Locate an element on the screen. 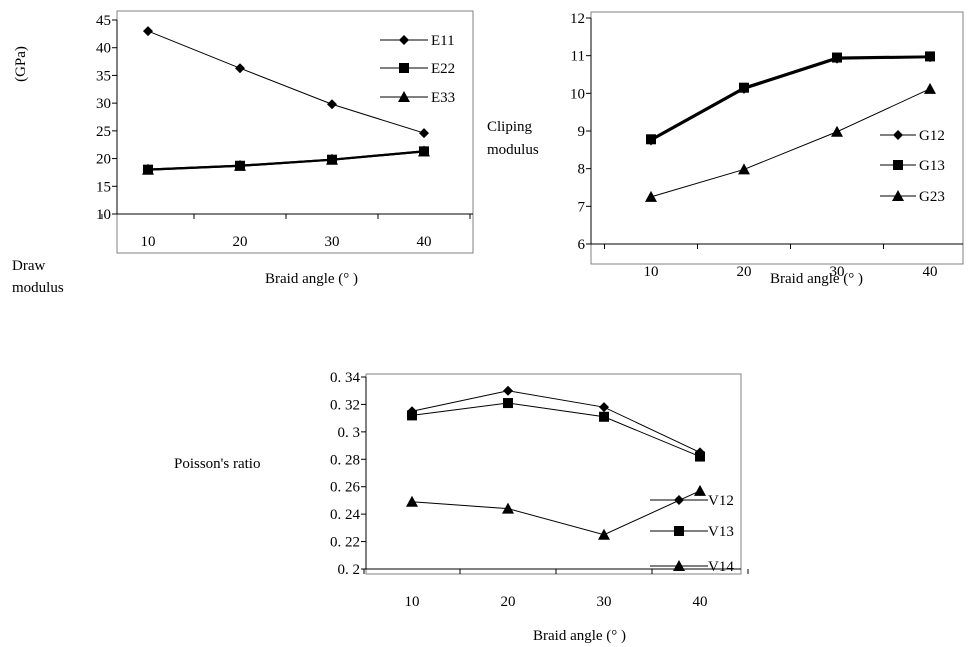 Image resolution: width=970 pixels, height=647 pixels. y-tick-label: 0. 34 is located at coordinates (345, 378).